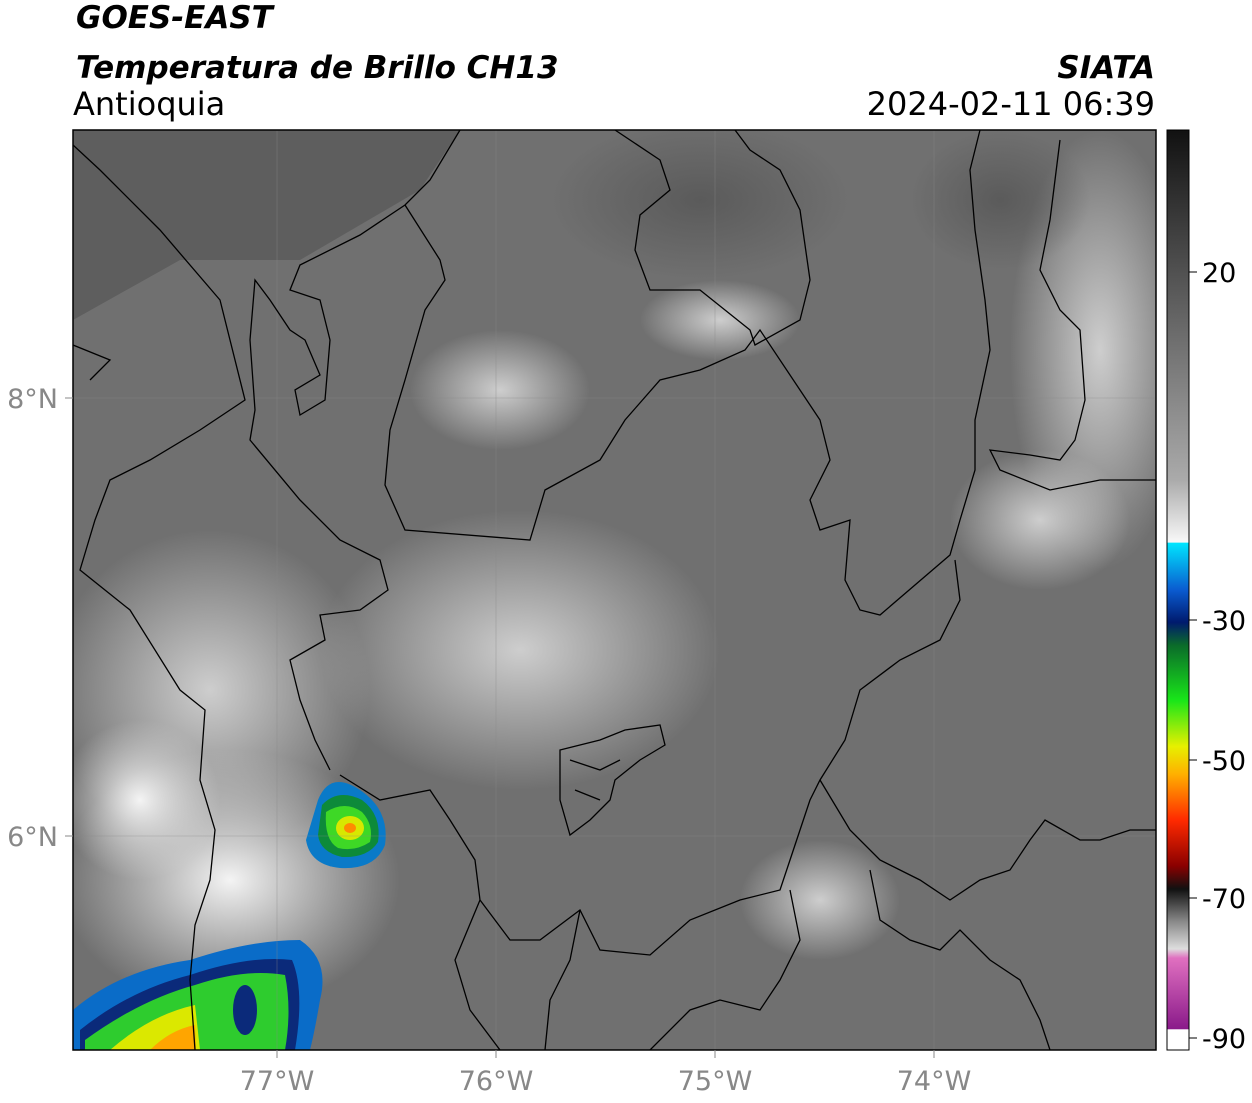  What do you see at coordinates (496, 1081) in the screenshot?
I see `lon-label: 76°W` at bounding box center [496, 1081].